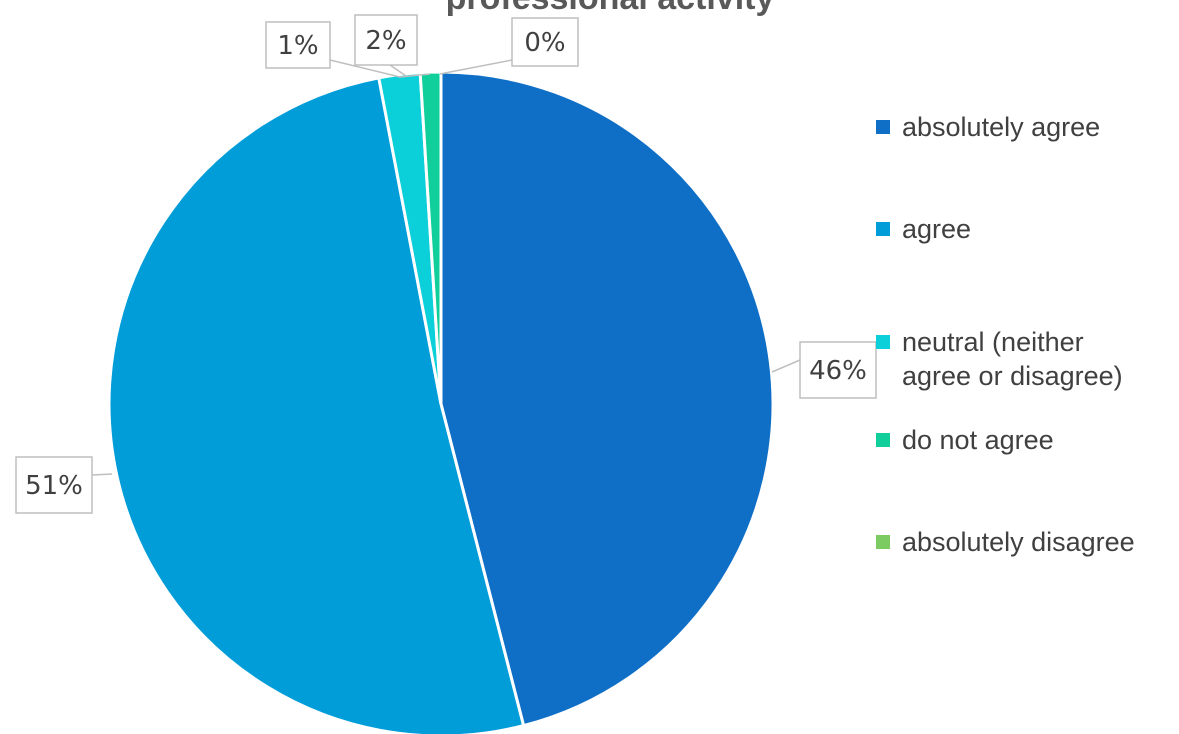  Describe the element at coordinates (937, 229) in the screenshot. I see `legend-label: agree` at that location.